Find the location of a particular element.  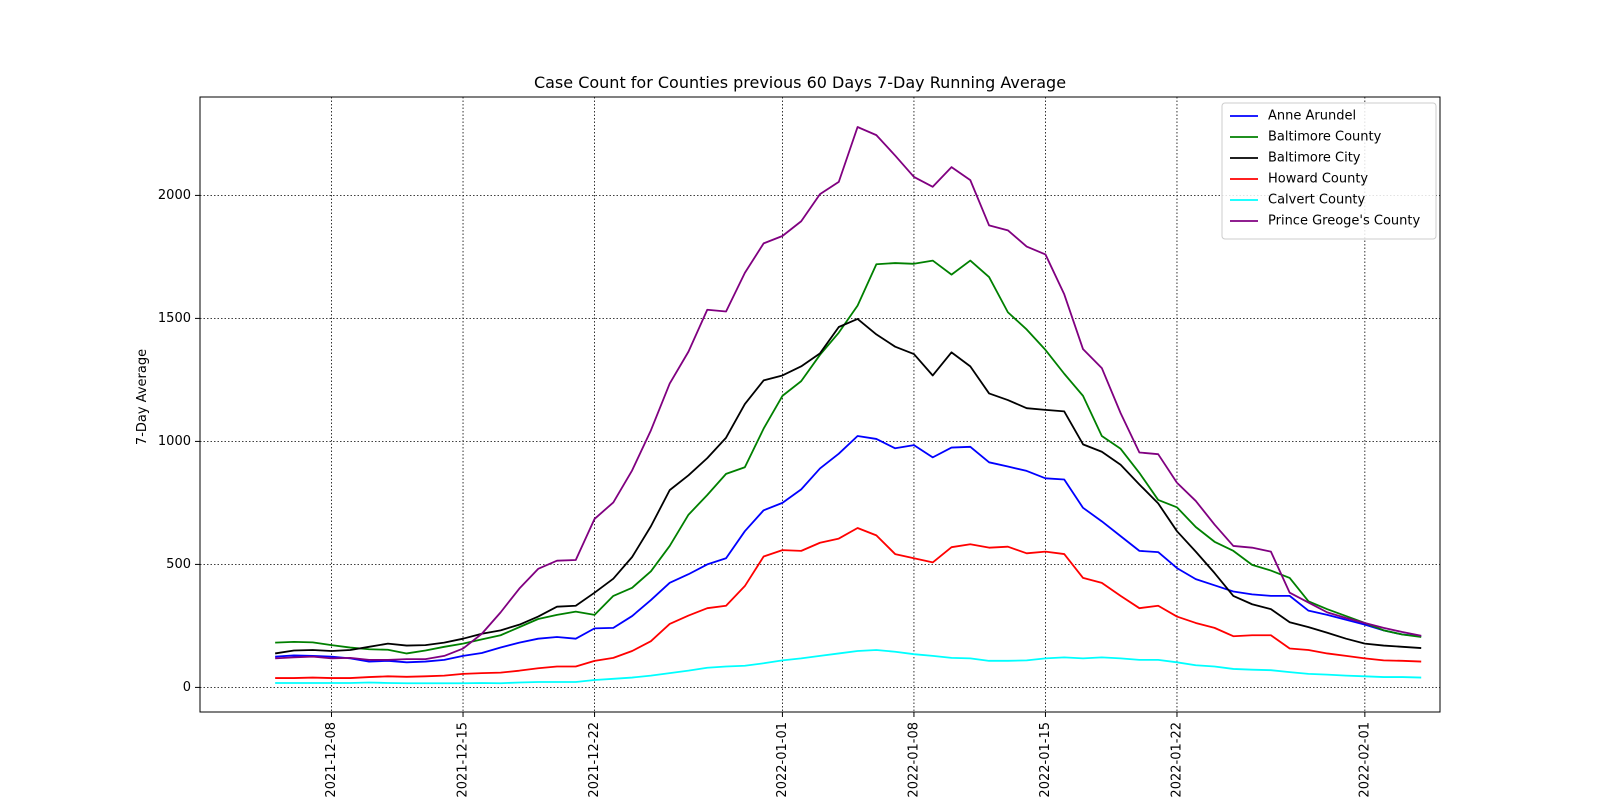

x-tick-label: 2022-02-01 is located at coordinates (1364, 760).